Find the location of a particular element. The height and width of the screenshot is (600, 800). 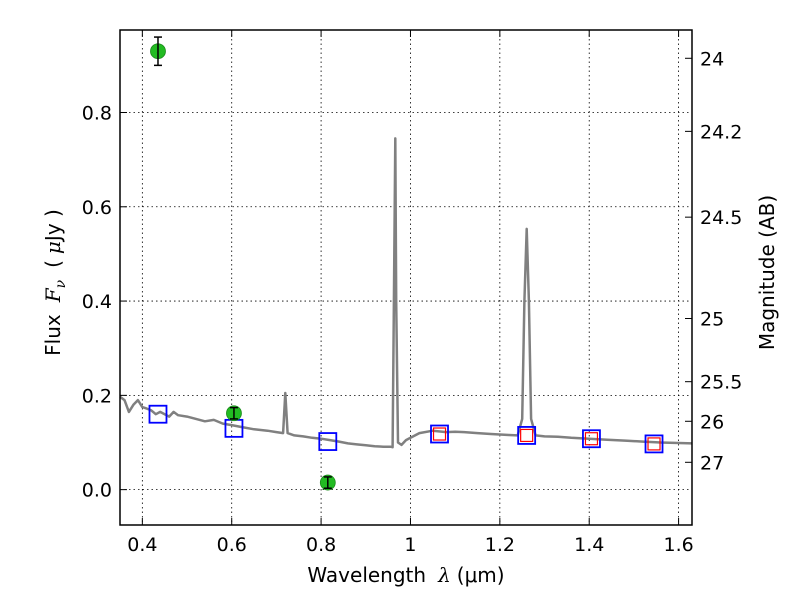

x-tick-label: 1.4 is located at coordinates (589, 545).